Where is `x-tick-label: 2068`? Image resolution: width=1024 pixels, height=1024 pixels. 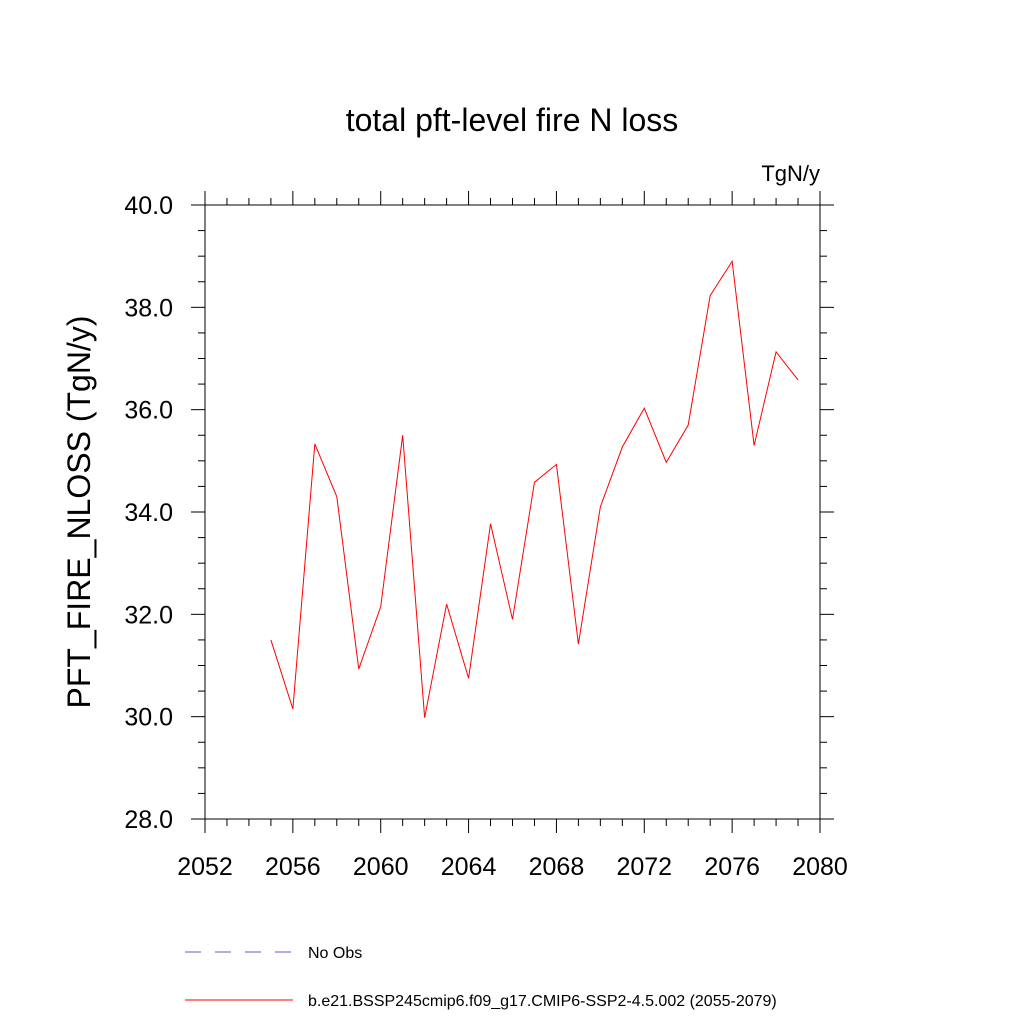 x-tick-label: 2068 is located at coordinates (557, 867).